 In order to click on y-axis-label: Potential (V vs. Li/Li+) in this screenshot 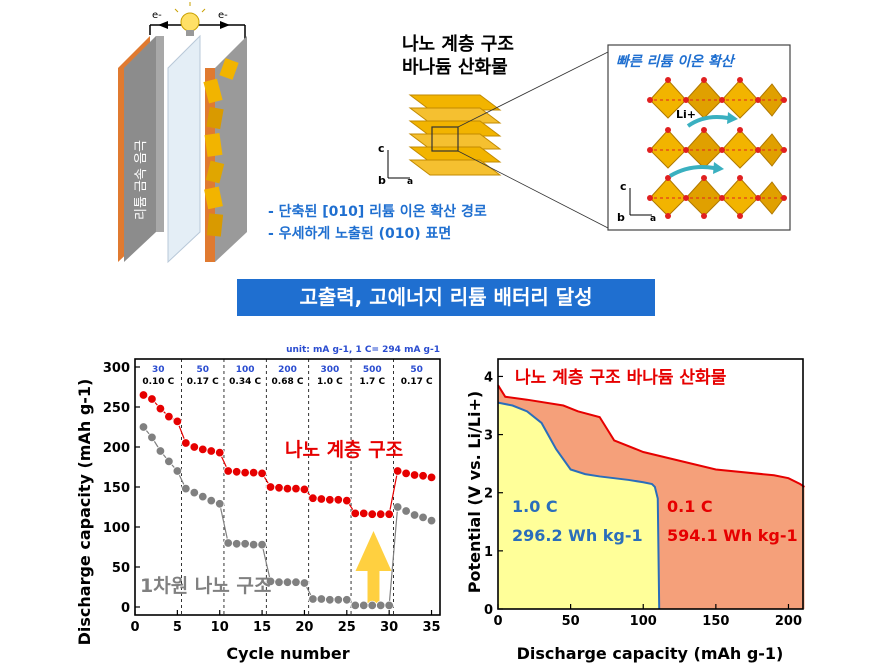, I will do `click(474, 492)`.